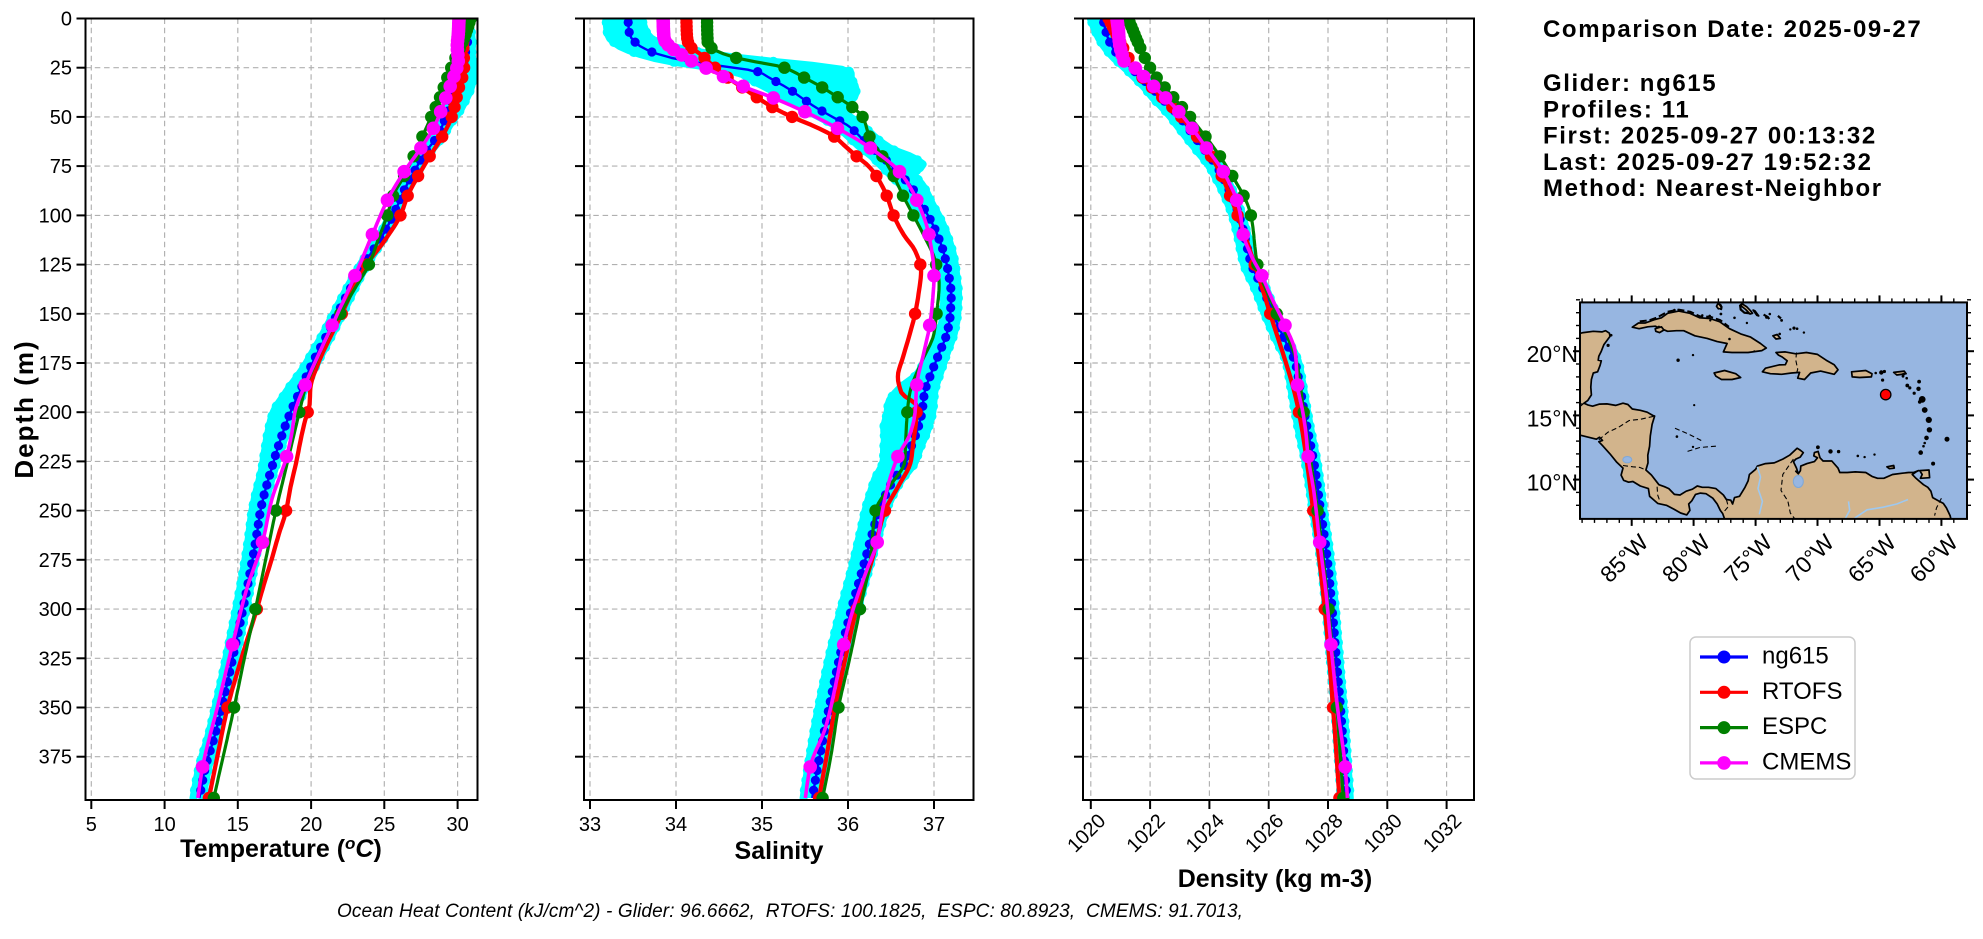 This screenshot has width=1983, height=939. I want to click on svg-text: CMEMS, so click(1806, 761).